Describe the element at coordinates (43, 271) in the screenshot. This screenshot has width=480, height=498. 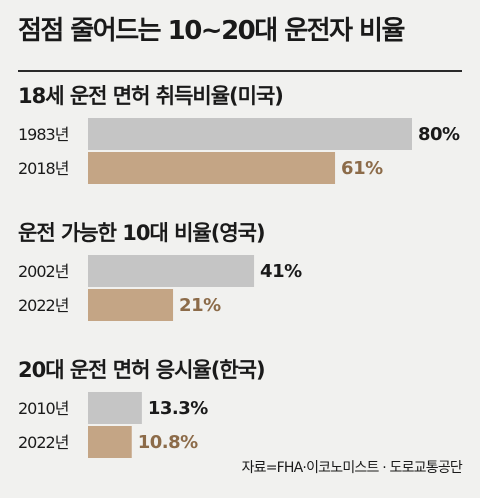
I see `category-label: 2002년` at that location.